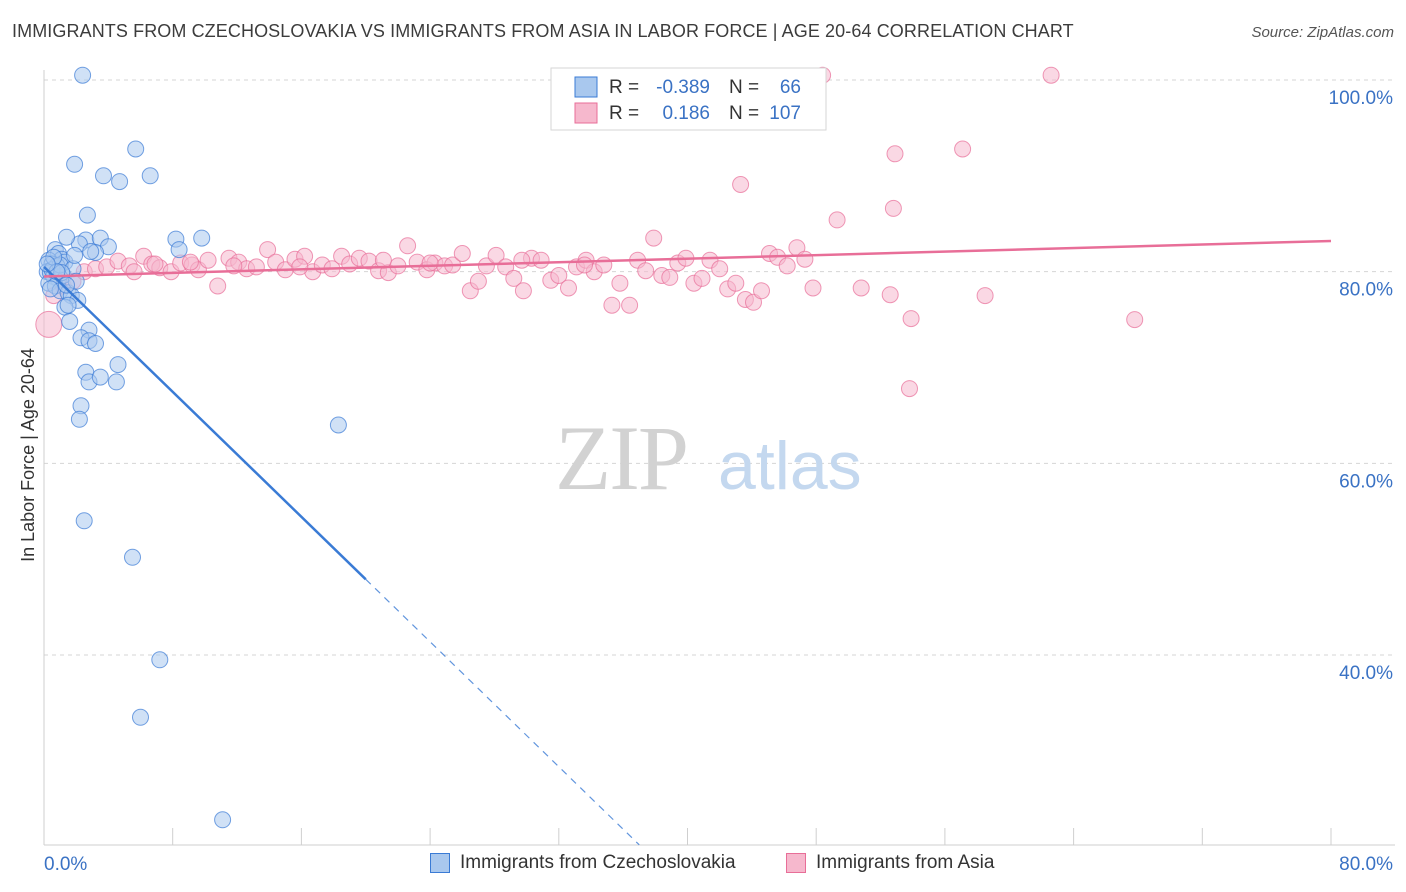  What do you see at coordinates (688, 99) in the screenshot?
I see `legend-box: R = -0.389 N = 66 R = 0.186 N = 107` at bounding box center [688, 99].